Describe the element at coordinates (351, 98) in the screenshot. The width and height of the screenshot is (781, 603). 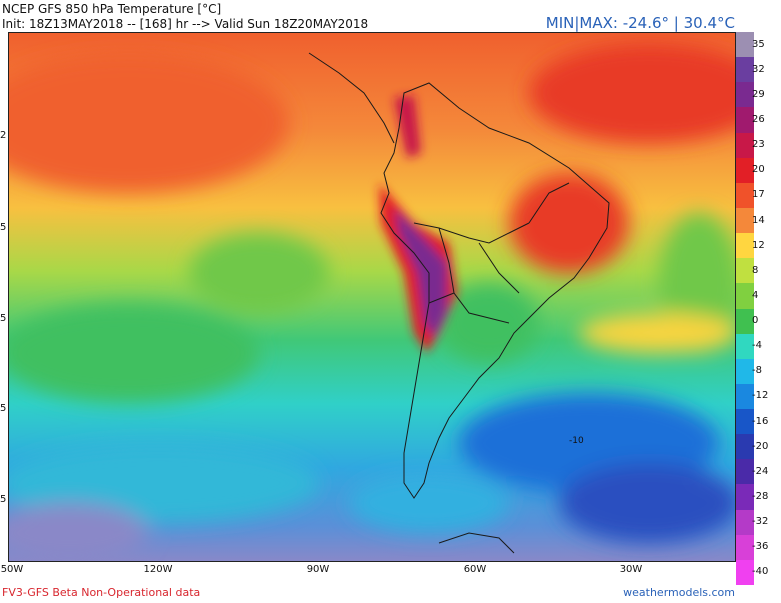
I see `central-america-coastline` at that location.